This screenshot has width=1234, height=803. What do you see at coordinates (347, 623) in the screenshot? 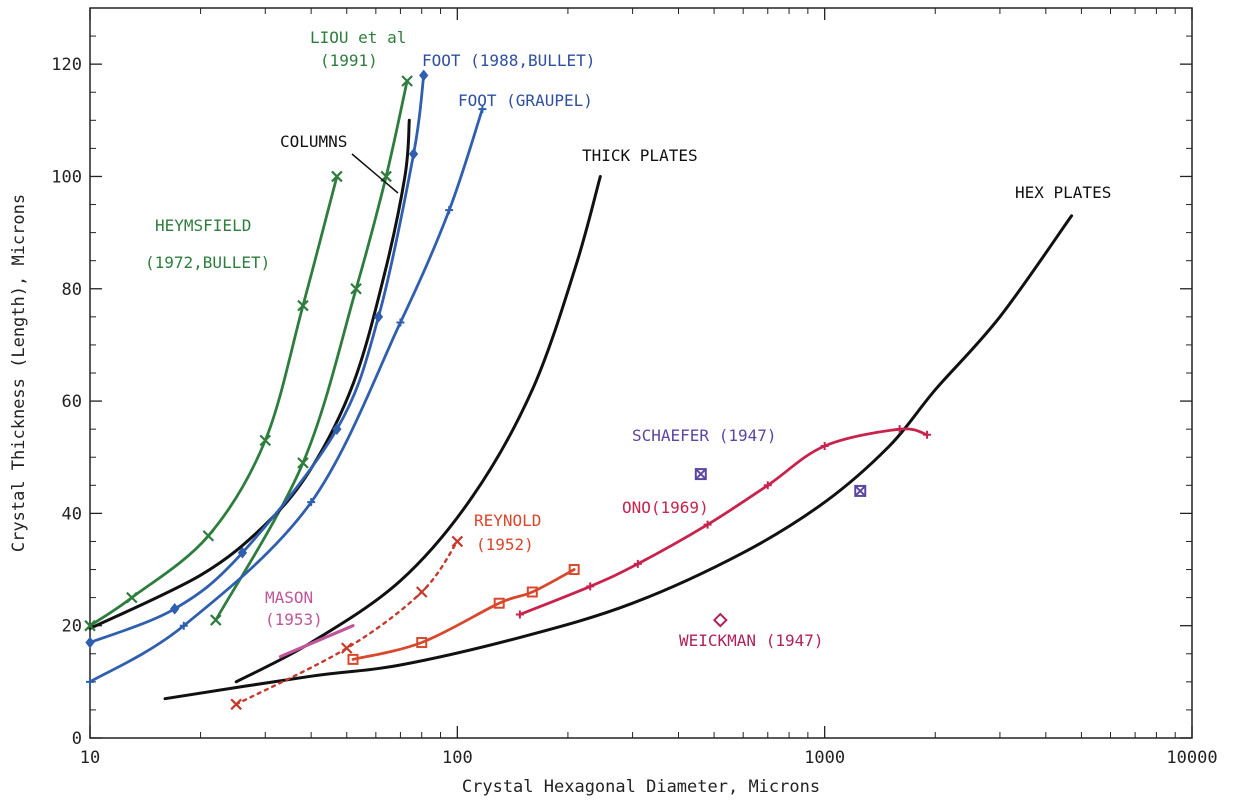
I see `series-line-reynold-dotted` at bounding box center [347, 623].